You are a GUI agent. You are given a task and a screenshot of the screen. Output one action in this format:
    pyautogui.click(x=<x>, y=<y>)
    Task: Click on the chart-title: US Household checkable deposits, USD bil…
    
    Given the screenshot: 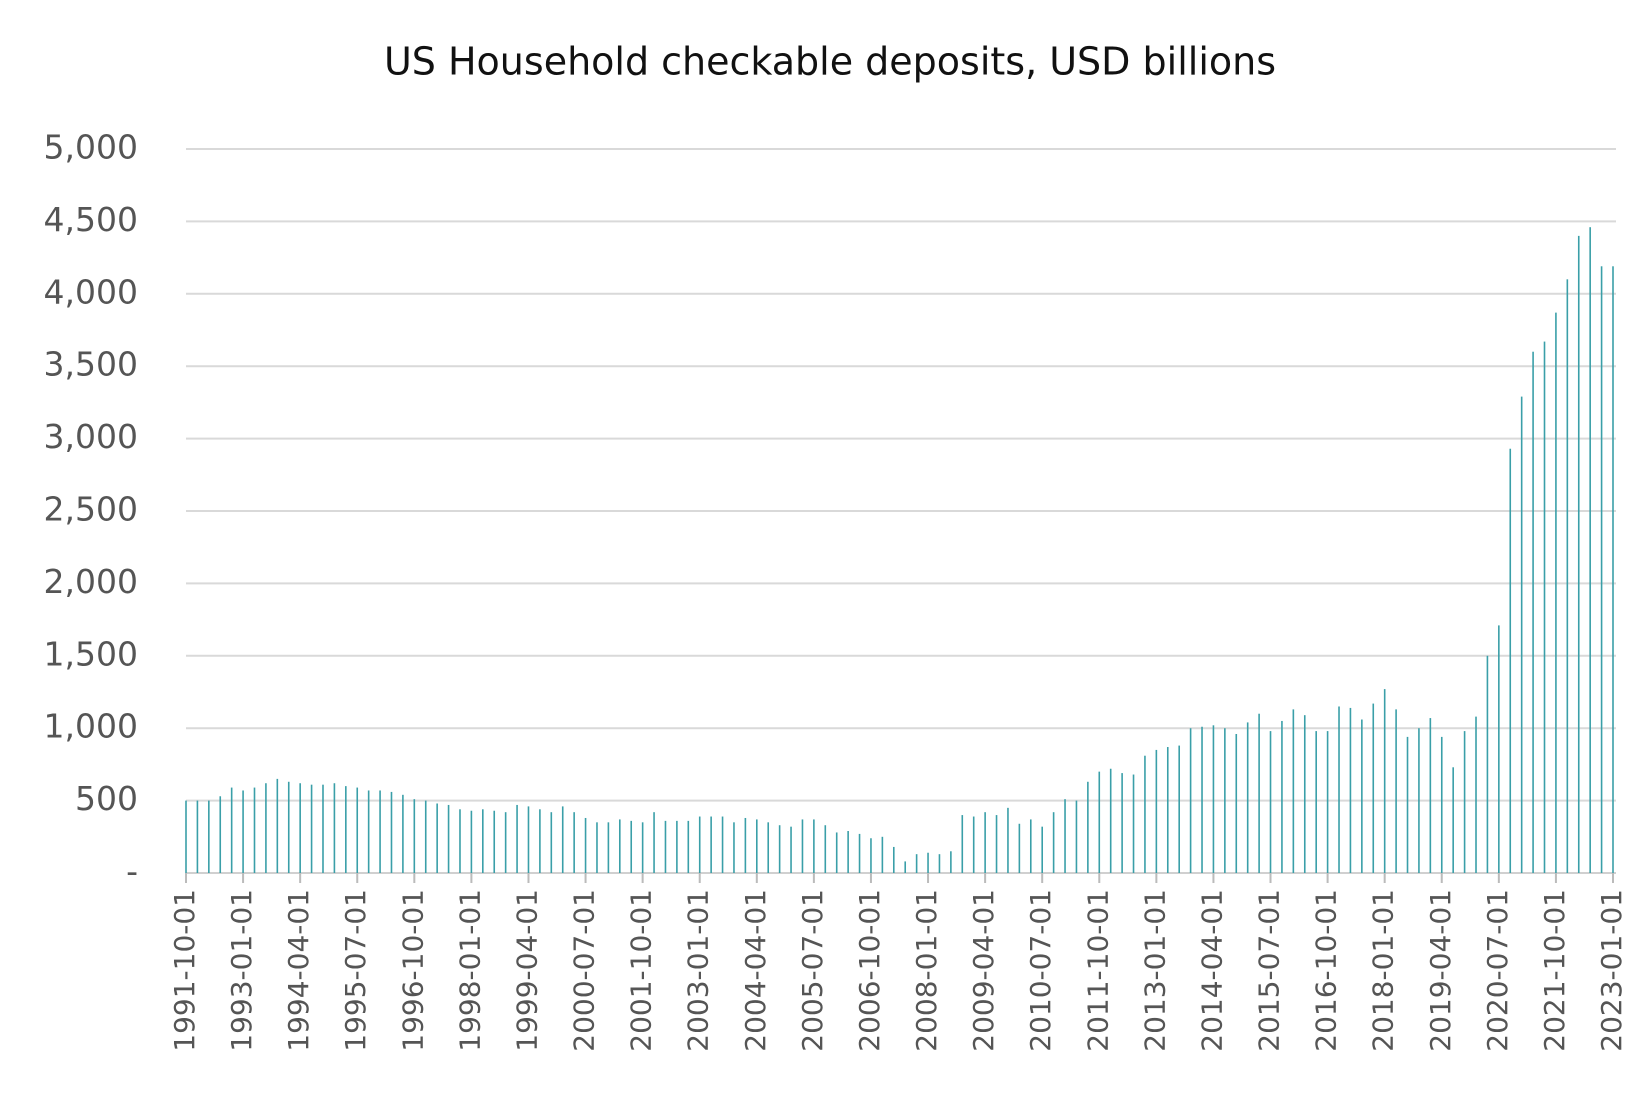 What is the action you would take?
    pyautogui.click(x=830, y=62)
    